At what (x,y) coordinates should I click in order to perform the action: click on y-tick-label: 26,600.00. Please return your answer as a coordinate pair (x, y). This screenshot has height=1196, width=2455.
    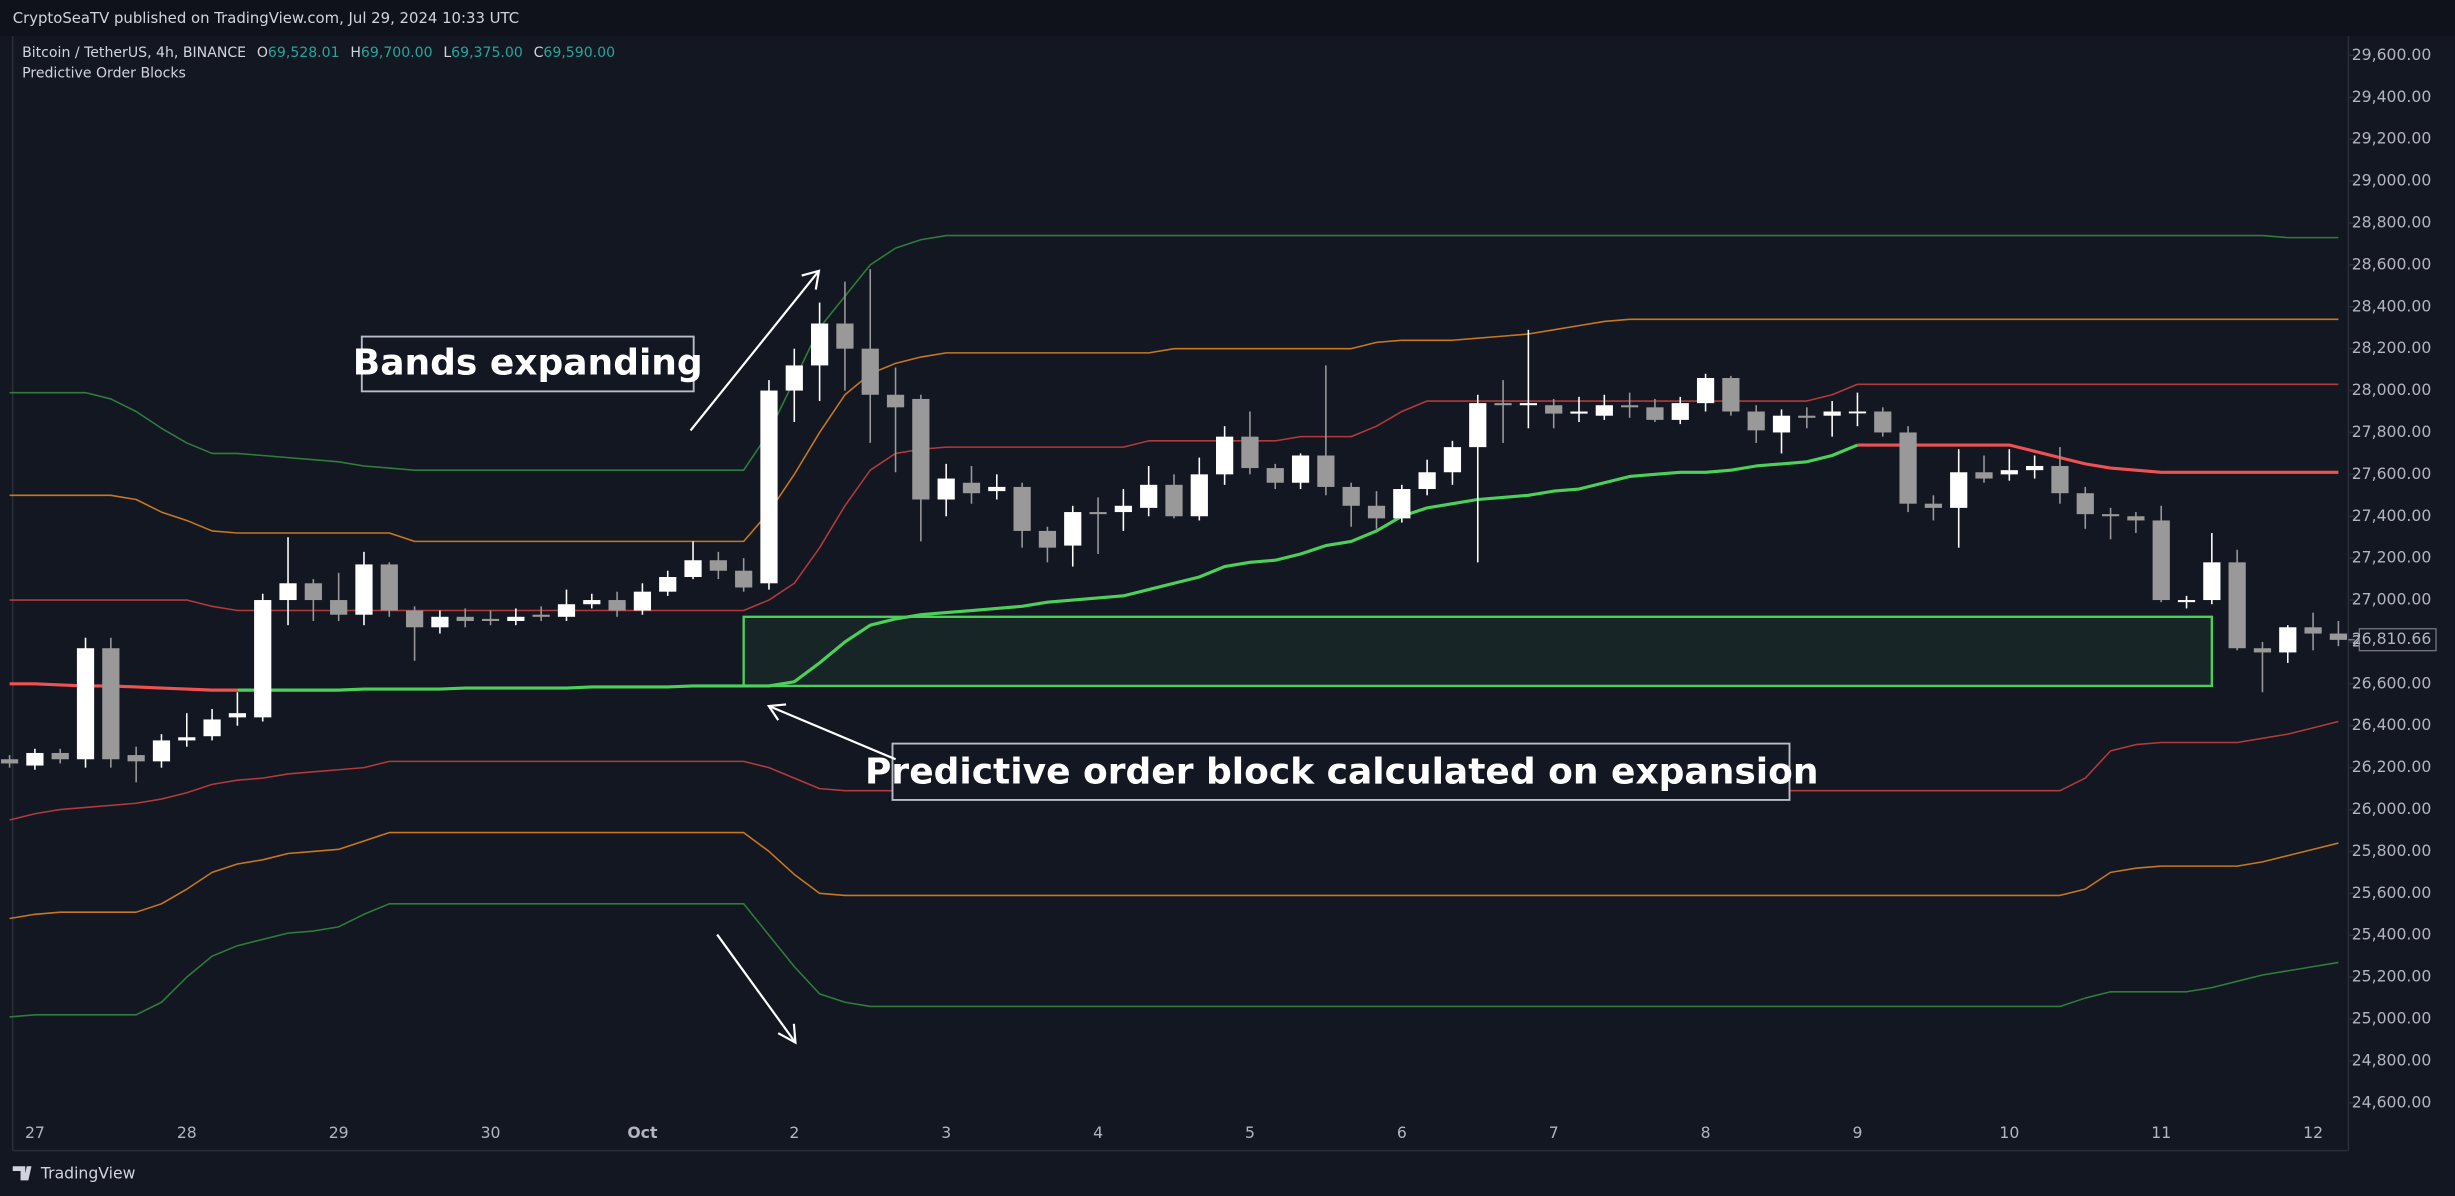
    Looking at the image, I should click on (2392, 682).